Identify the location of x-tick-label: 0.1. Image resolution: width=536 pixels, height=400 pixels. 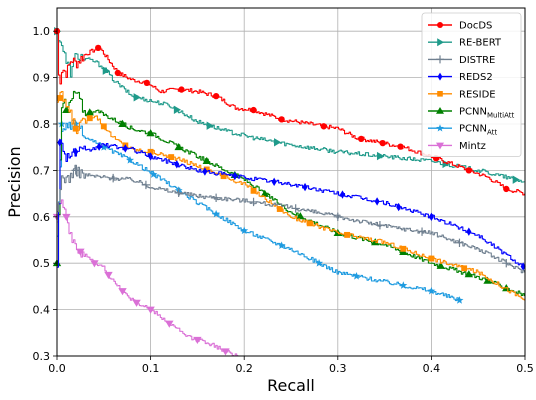
(151, 368).